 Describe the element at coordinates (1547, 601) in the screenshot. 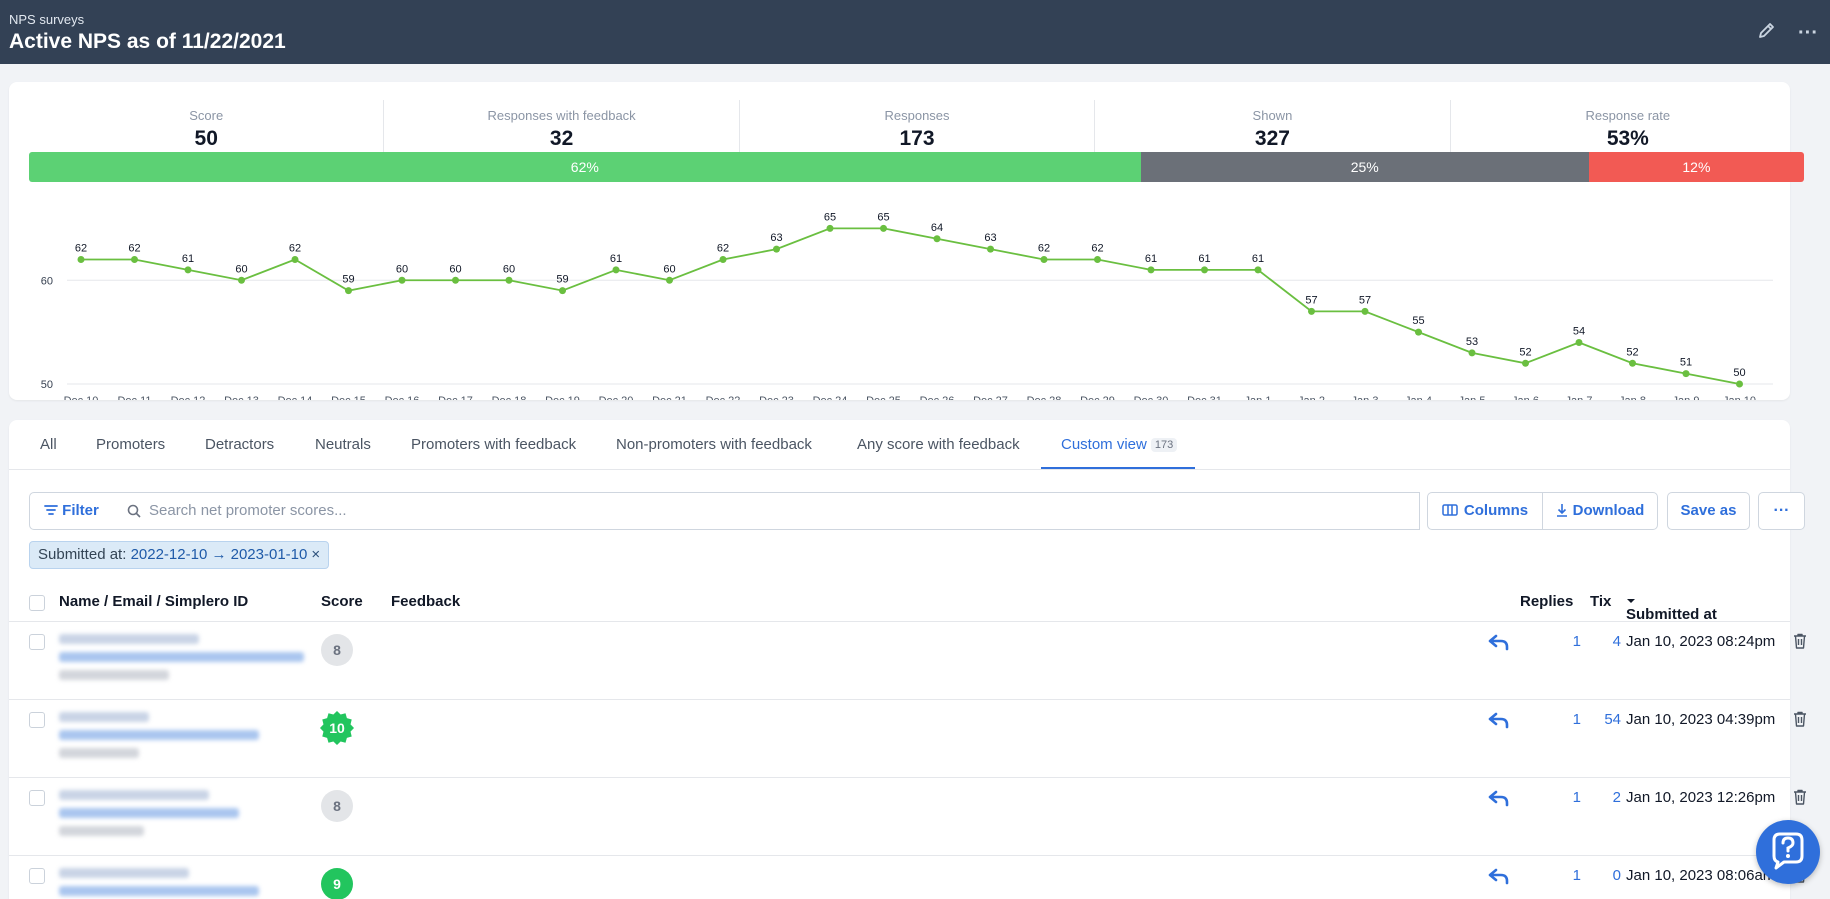

I see `col-replies-header: Replies` at that location.